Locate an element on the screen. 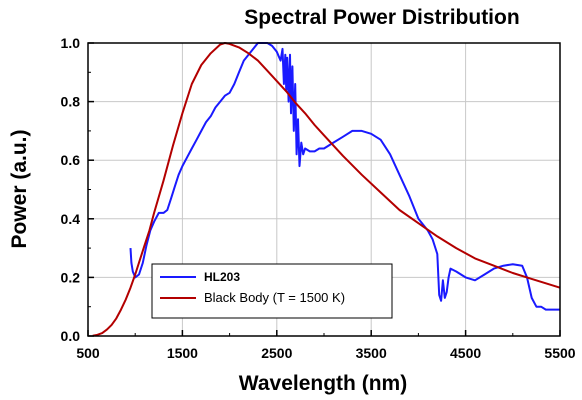 The height and width of the screenshot is (400, 582). x-tick-label: 4500 is located at coordinates (465, 353).